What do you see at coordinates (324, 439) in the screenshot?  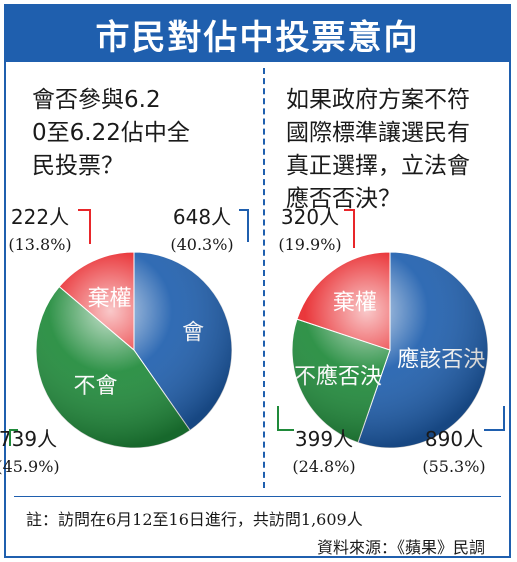 I see `slice-count-2: 399人` at bounding box center [324, 439].